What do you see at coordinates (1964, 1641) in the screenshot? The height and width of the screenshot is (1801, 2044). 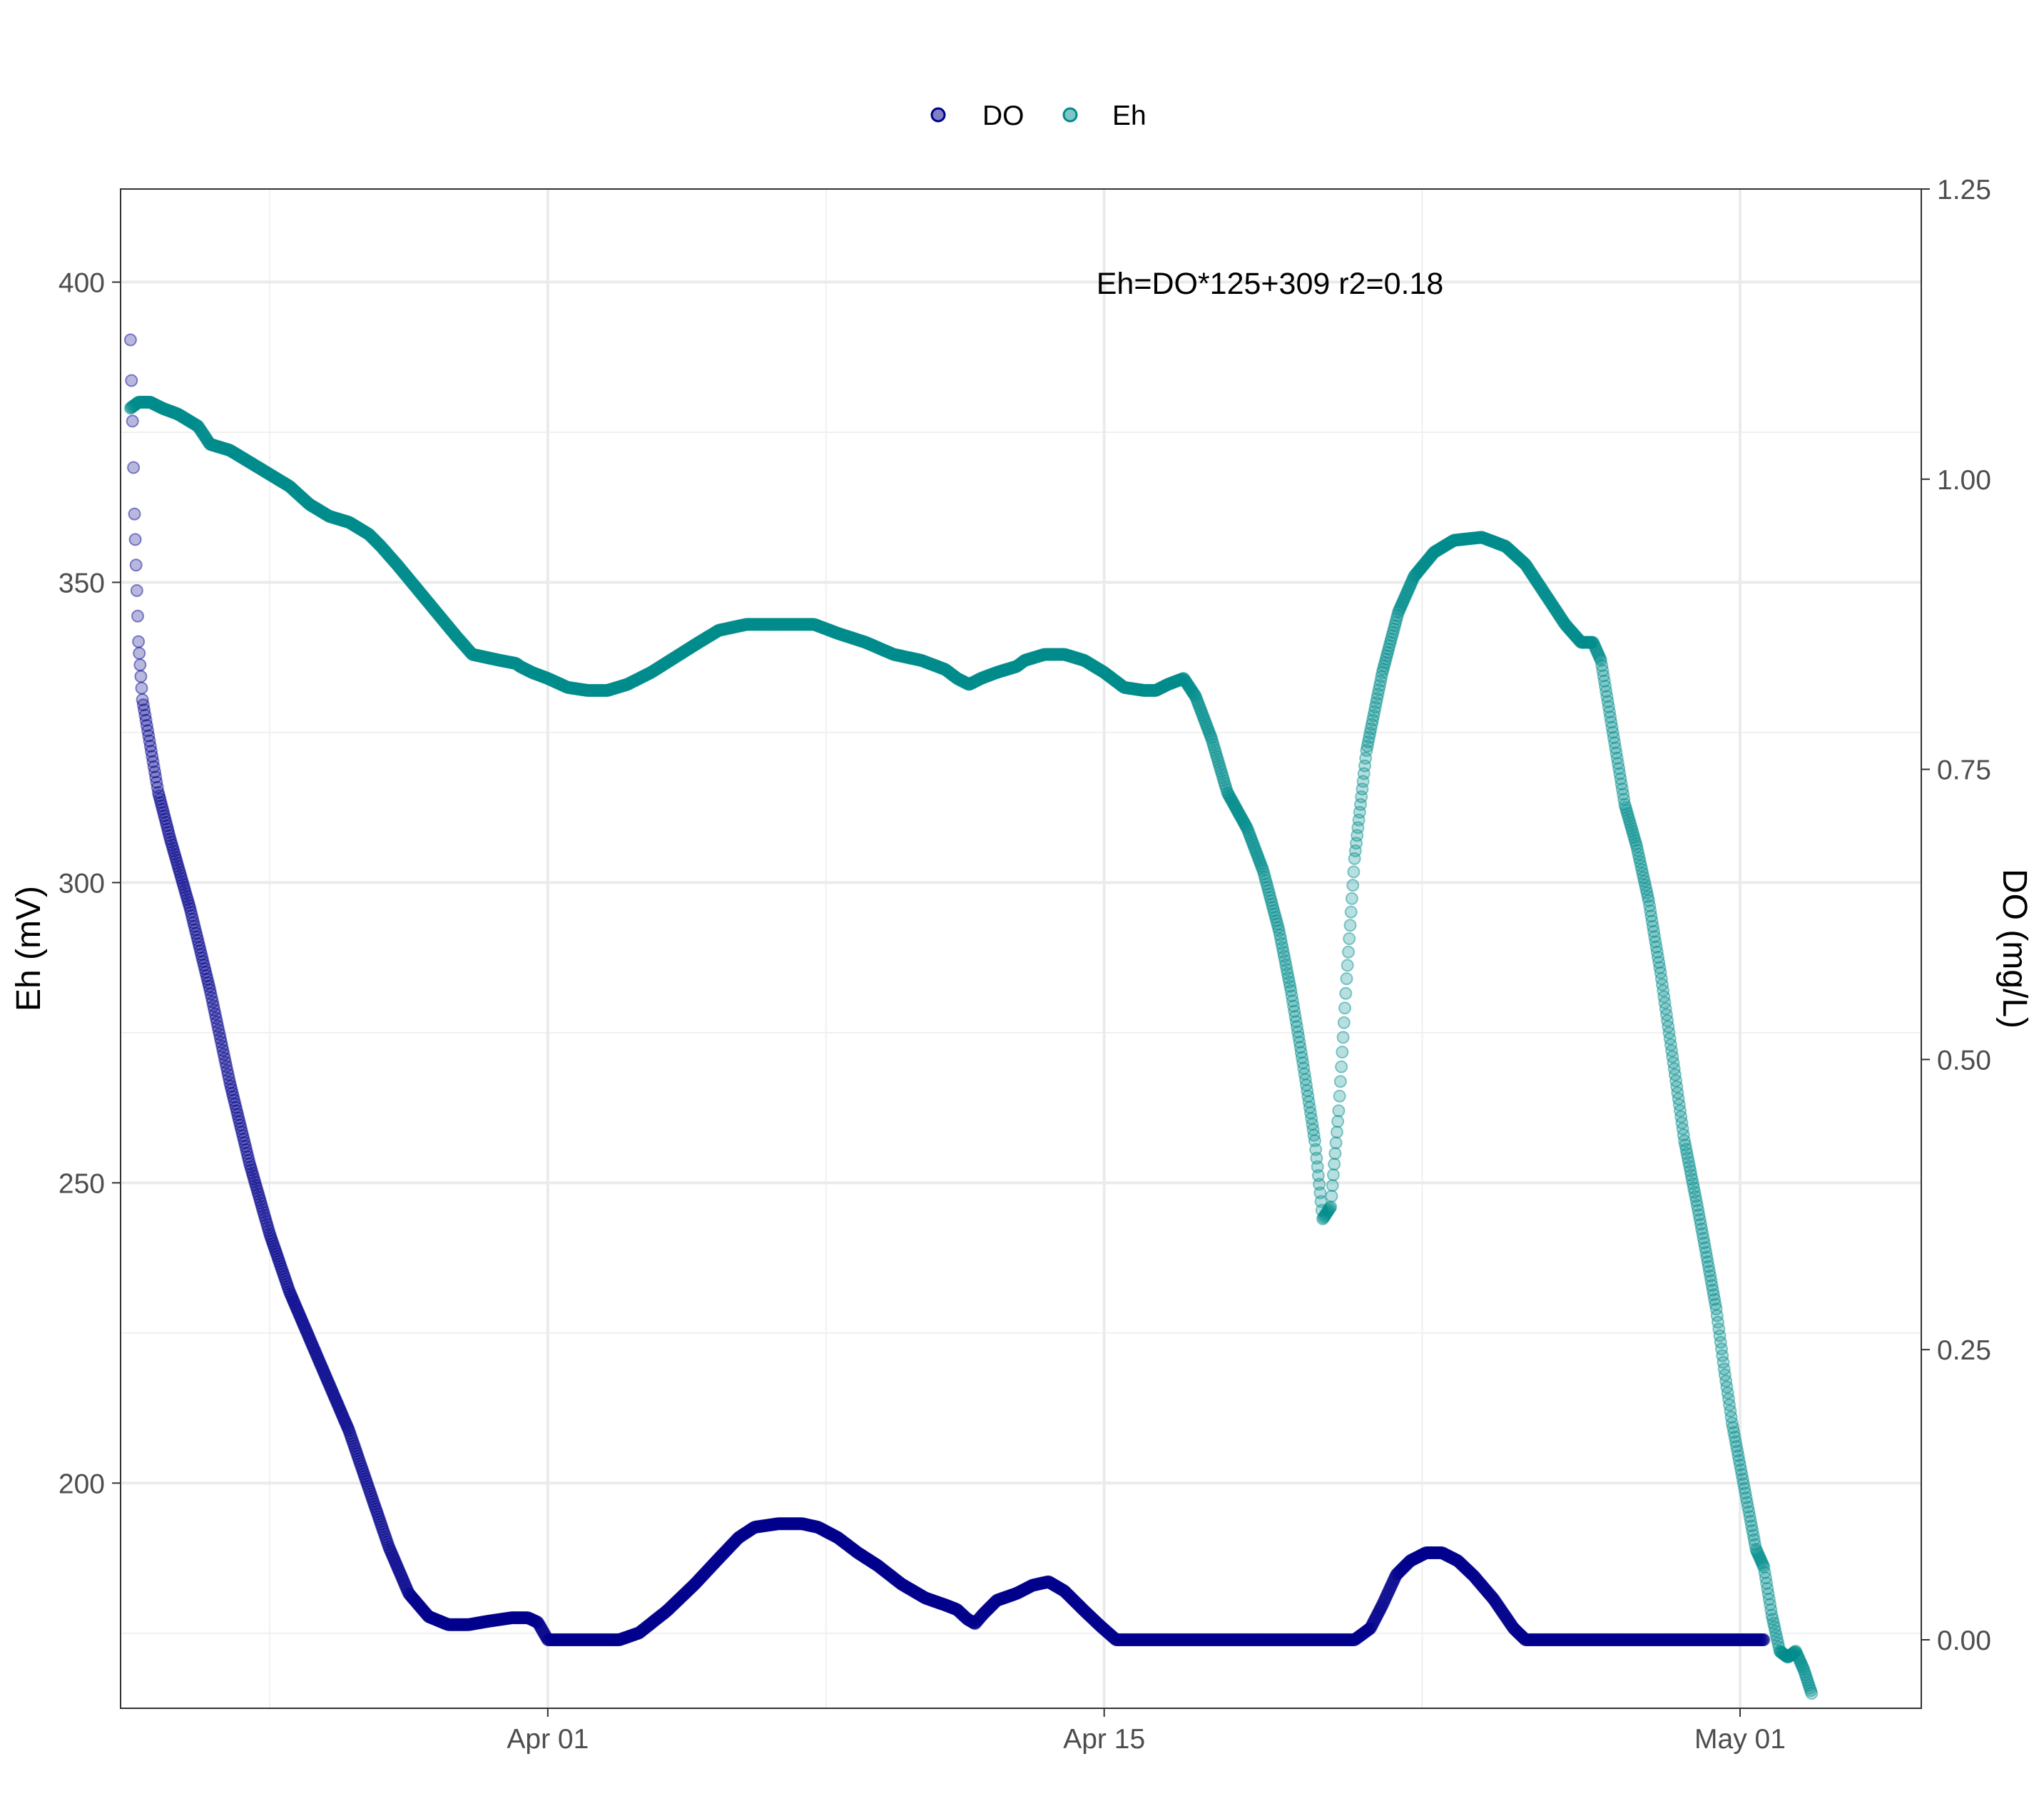 I see `y2-tick-label: 0.00` at bounding box center [1964, 1641].